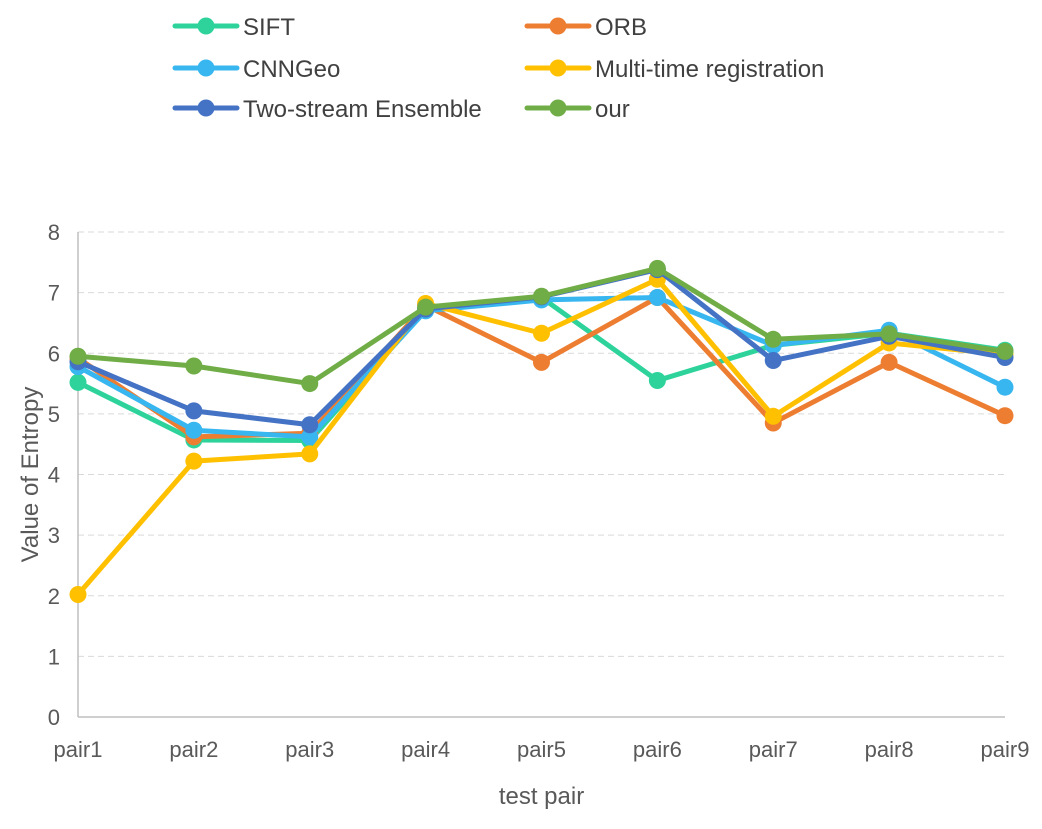  What do you see at coordinates (233, 27) in the screenshot?
I see `legend-item-sift: SIFT` at bounding box center [233, 27].